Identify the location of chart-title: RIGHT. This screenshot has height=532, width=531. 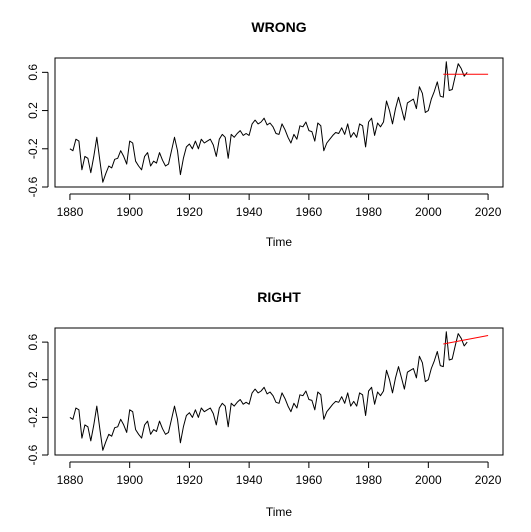
(279, 297).